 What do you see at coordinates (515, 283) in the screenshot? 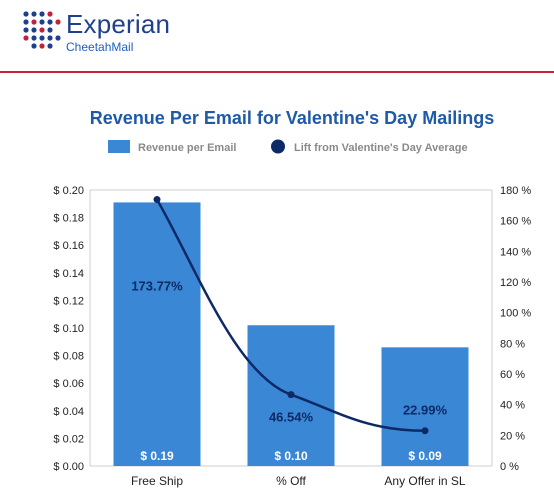
I see `y-right-tick-label: 120 %` at bounding box center [515, 283].